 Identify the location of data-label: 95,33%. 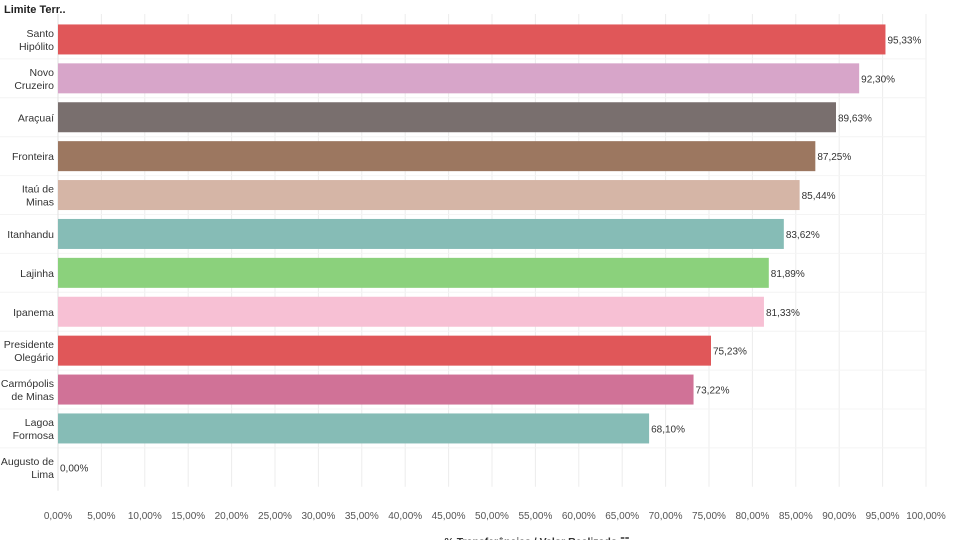
(904, 40).